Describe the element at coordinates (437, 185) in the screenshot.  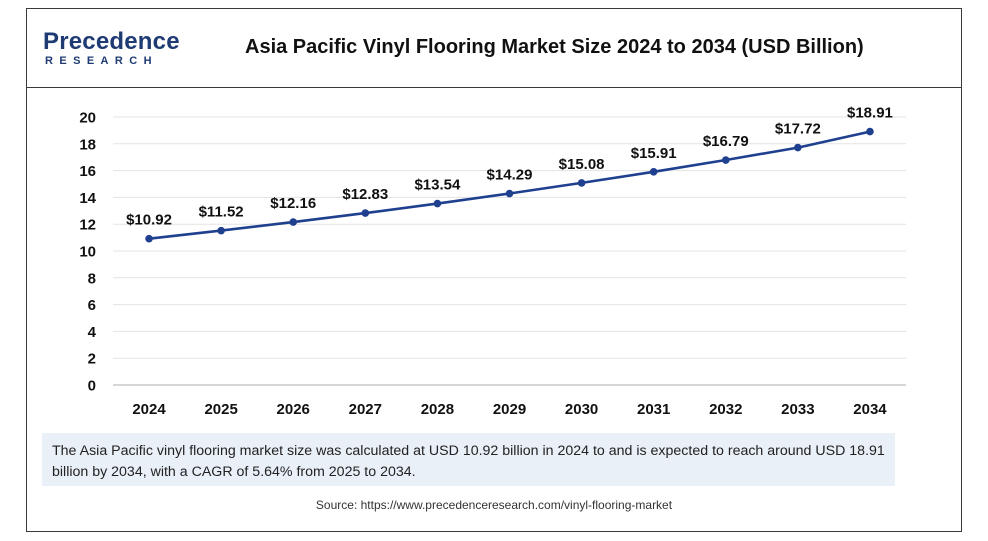
I see `data-label: $13.54` at that location.